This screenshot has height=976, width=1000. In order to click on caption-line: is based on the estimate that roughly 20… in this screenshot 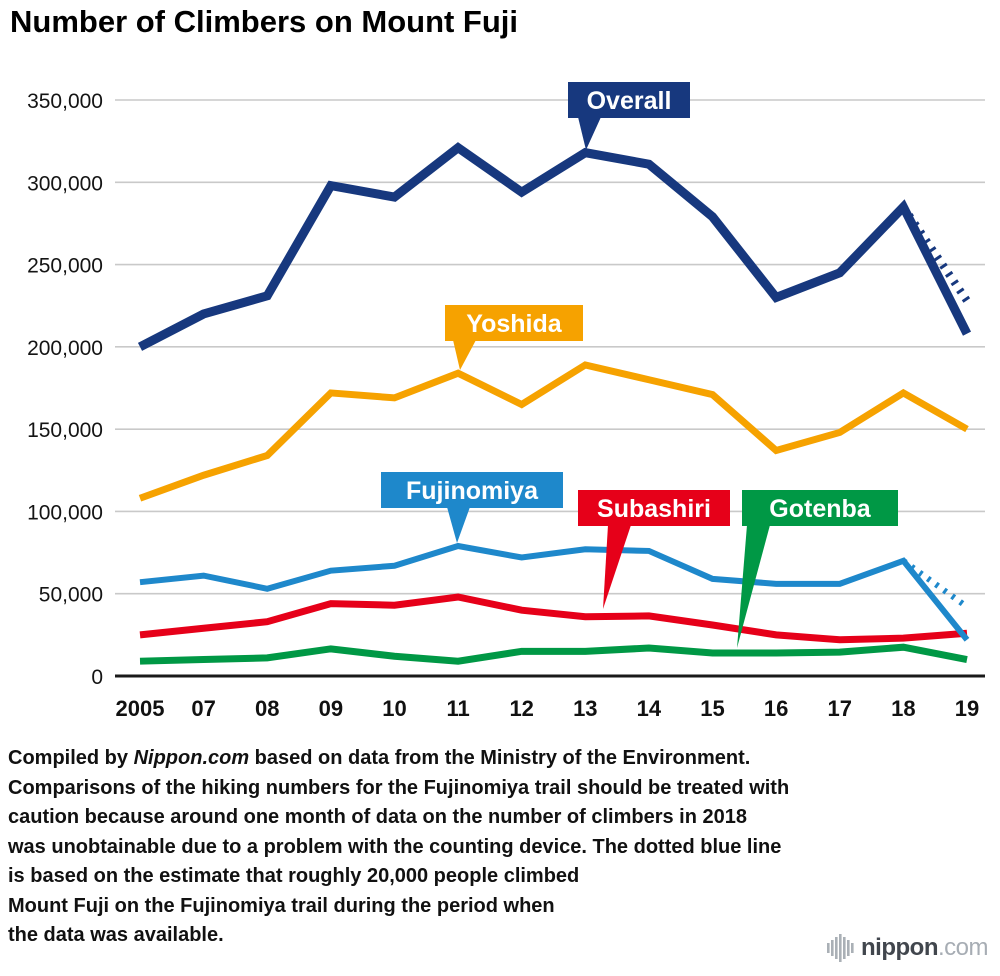, I will do `click(500, 877)`.